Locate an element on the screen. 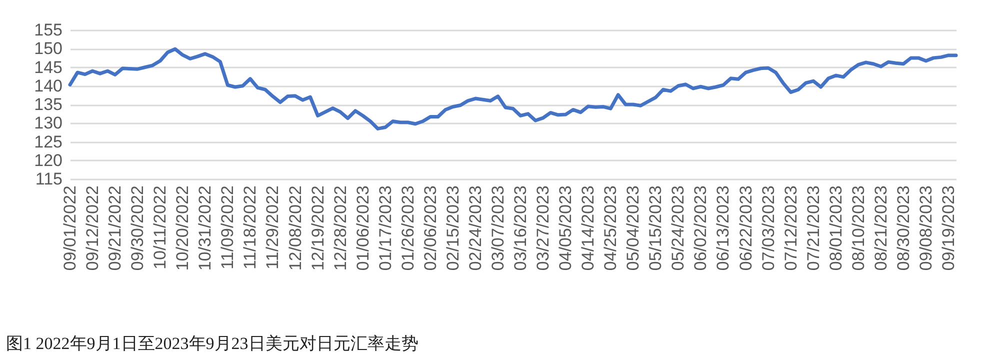 This screenshot has width=1000, height=364. y-tick-label: 135 is located at coordinates (48, 104).